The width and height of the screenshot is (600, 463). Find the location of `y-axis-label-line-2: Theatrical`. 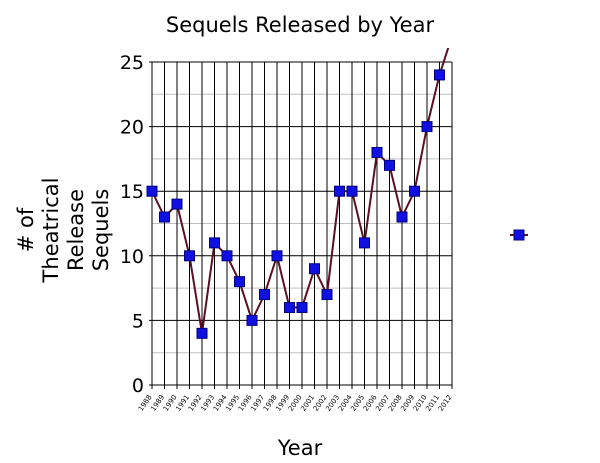

y-axis-label-line-2: Theatrical is located at coordinates (51, 231).